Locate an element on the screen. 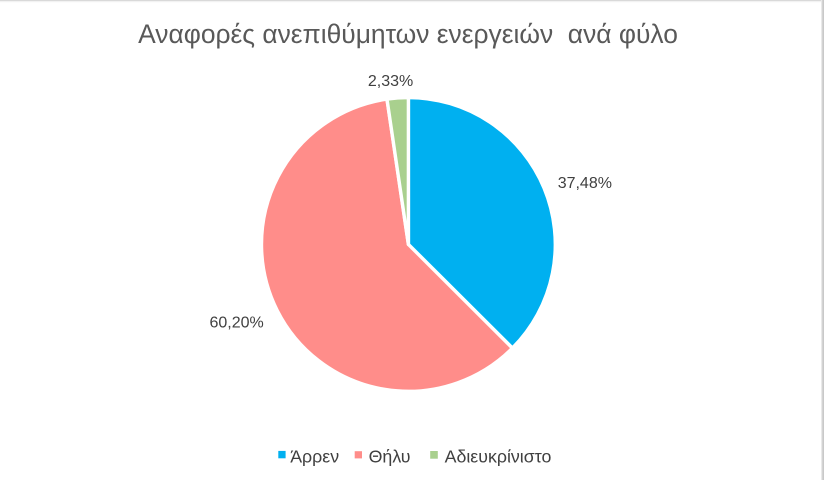 The width and height of the screenshot is (824, 485). svg-text: Θήλυ is located at coordinates (390, 456).